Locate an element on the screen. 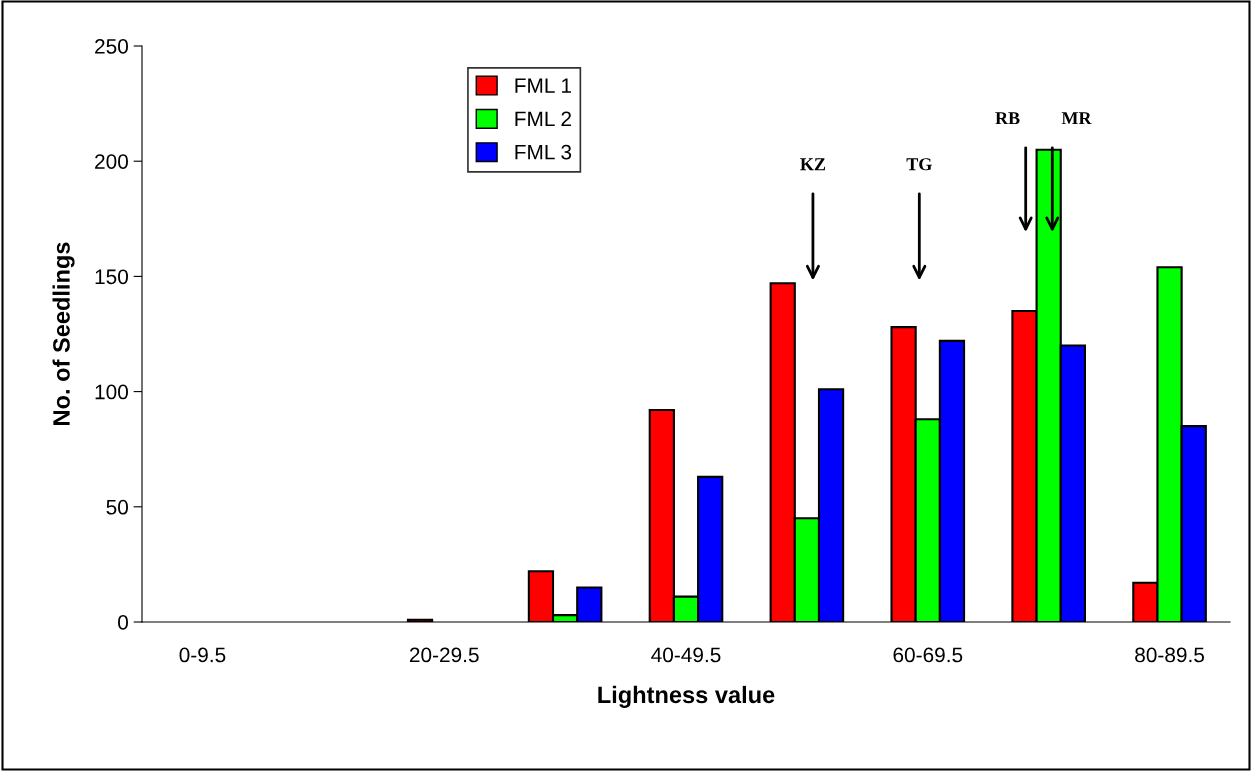 This screenshot has height=771, width=1252. annotation: KZ is located at coordinates (813, 164).